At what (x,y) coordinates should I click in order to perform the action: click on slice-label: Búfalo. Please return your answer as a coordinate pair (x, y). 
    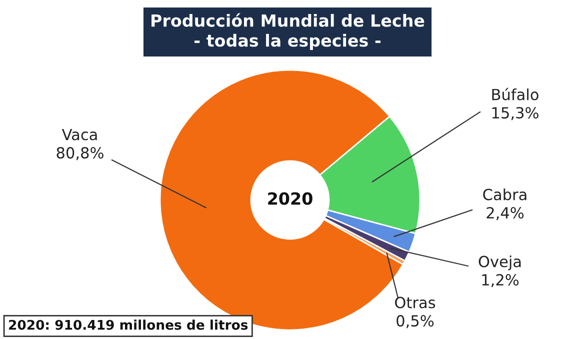
    Looking at the image, I should click on (515, 94).